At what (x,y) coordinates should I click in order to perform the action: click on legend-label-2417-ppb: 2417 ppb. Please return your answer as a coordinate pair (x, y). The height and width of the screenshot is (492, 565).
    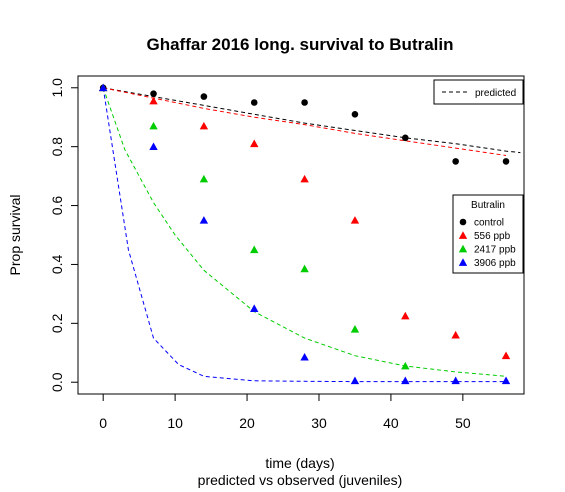
    Looking at the image, I should click on (495, 250).